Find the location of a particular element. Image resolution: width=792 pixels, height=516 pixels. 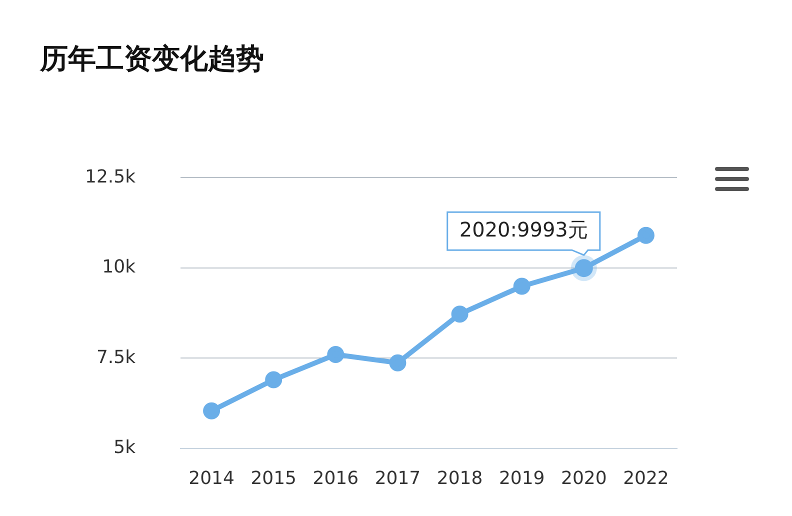

x-tick-label: 2018 is located at coordinates (459, 478).